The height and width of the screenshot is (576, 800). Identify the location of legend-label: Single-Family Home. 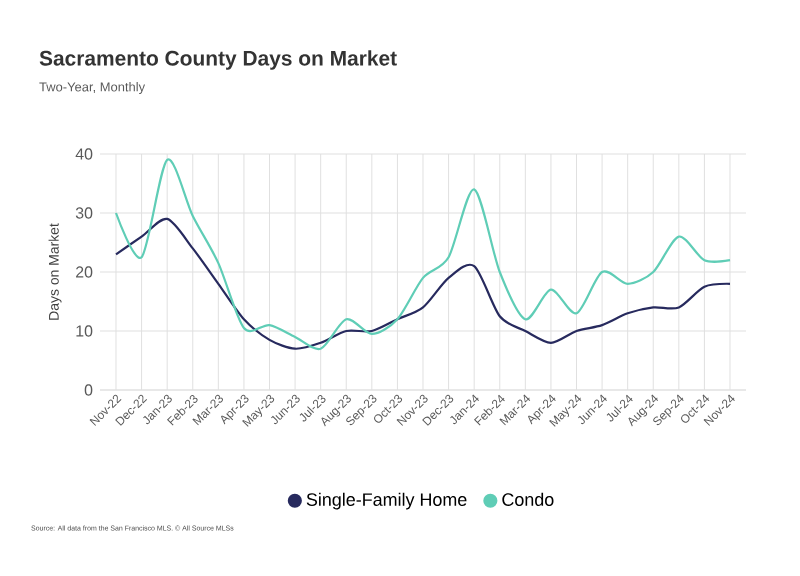
(386, 501).